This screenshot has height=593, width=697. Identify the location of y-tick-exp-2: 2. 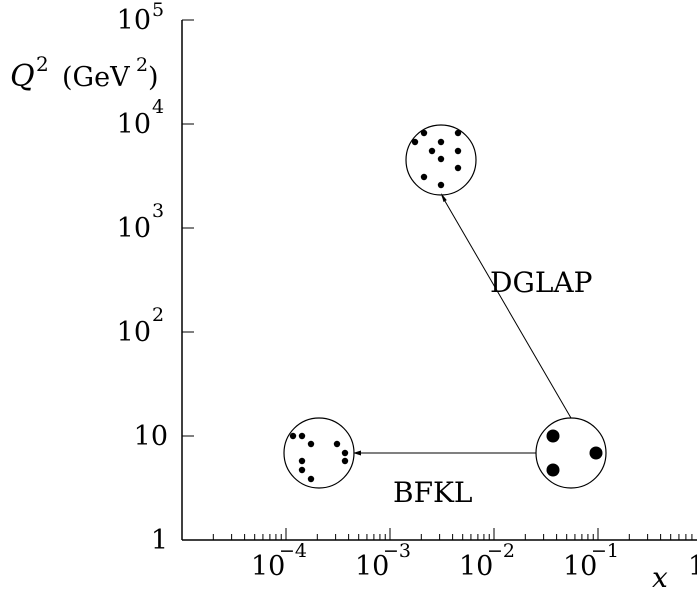
(158, 315).